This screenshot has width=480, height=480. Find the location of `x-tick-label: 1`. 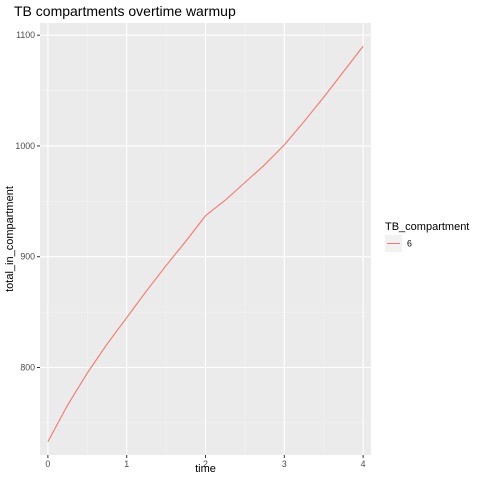

x-tick-label: 1 is located at coordinates (126, 464).